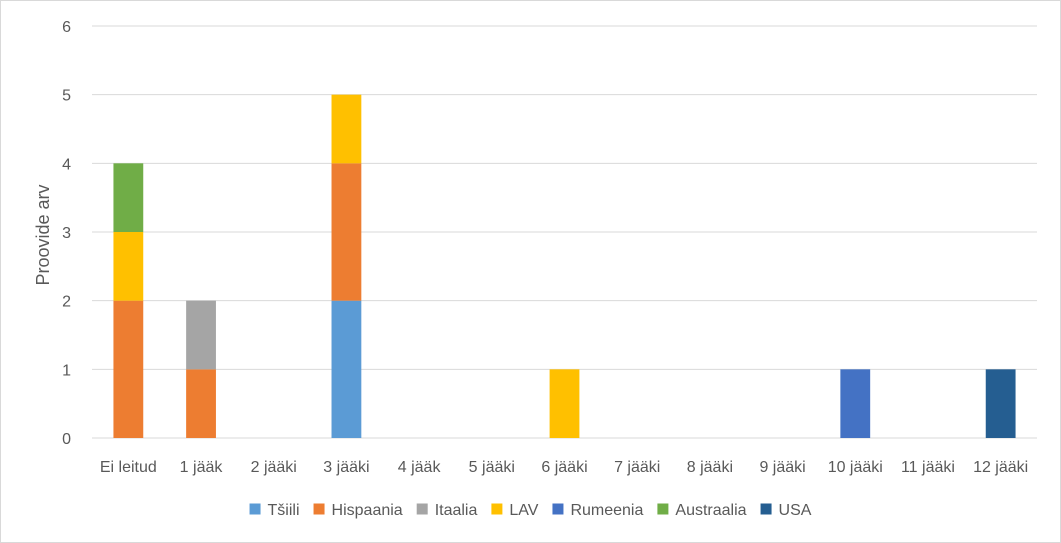 The width and height of the screenshot is (1061, 543). Describe the element at coordinates (492, 467) in the screenshot. I see `x-tick-label: 5 jääki` at that location.